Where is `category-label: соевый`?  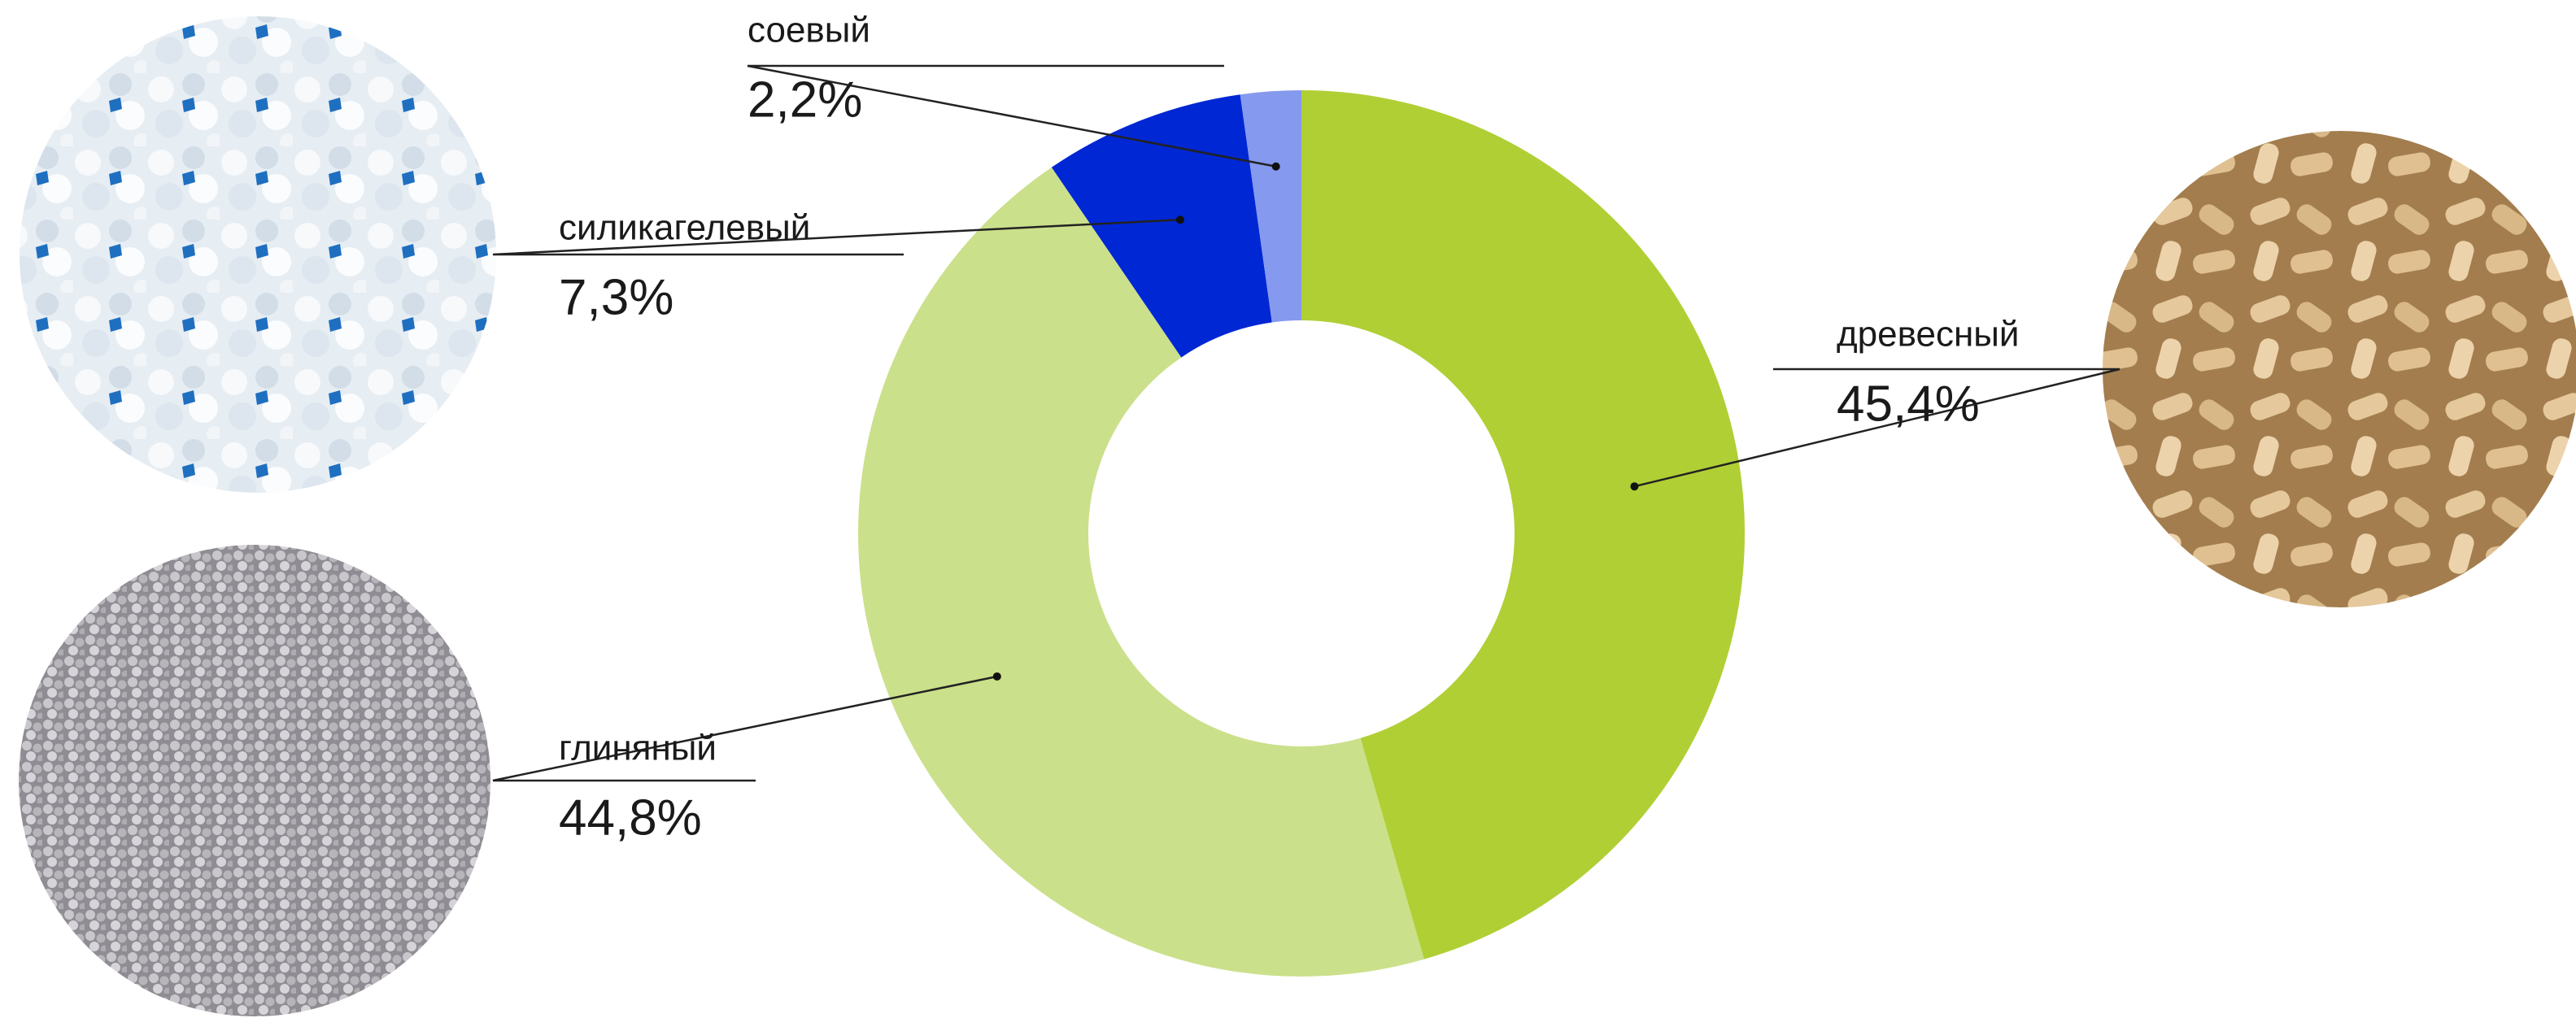
category-label: соевый is located at coordinates (809, 30).